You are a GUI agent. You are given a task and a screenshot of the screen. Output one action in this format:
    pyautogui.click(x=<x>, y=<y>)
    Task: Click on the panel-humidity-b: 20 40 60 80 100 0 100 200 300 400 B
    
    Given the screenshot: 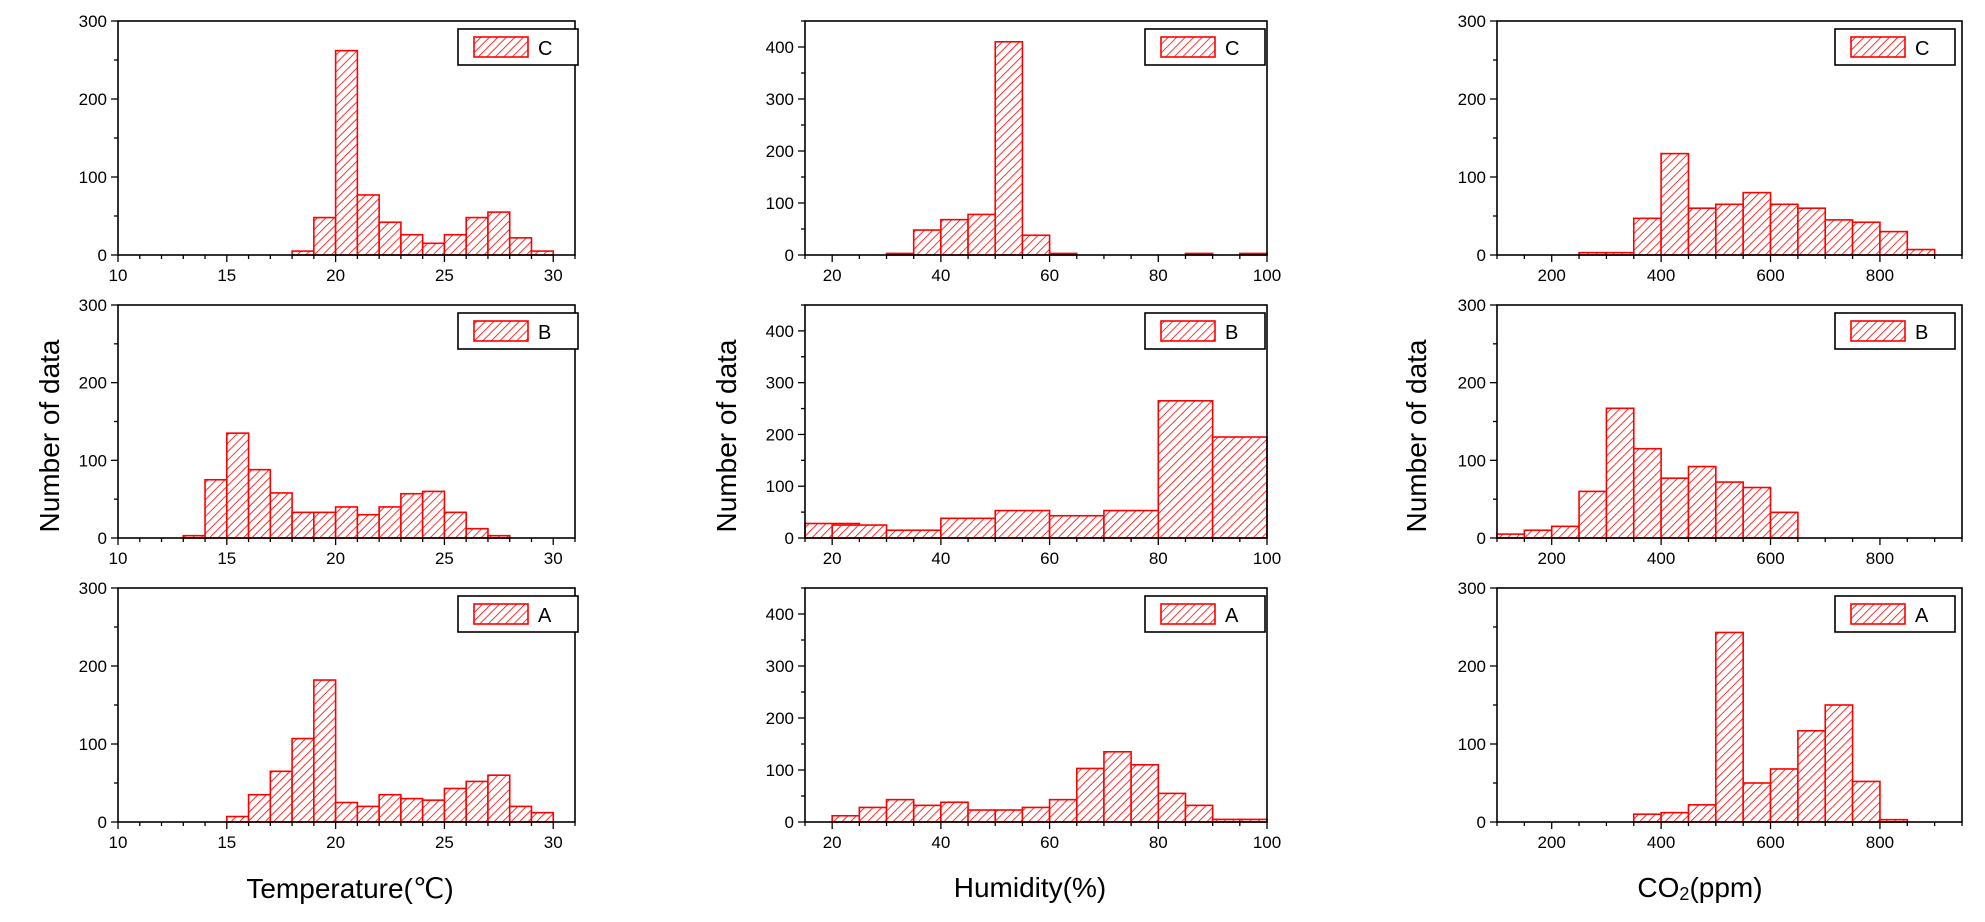 What is the action you would take?
    pyautogui.click(x=1023, y=436)
    